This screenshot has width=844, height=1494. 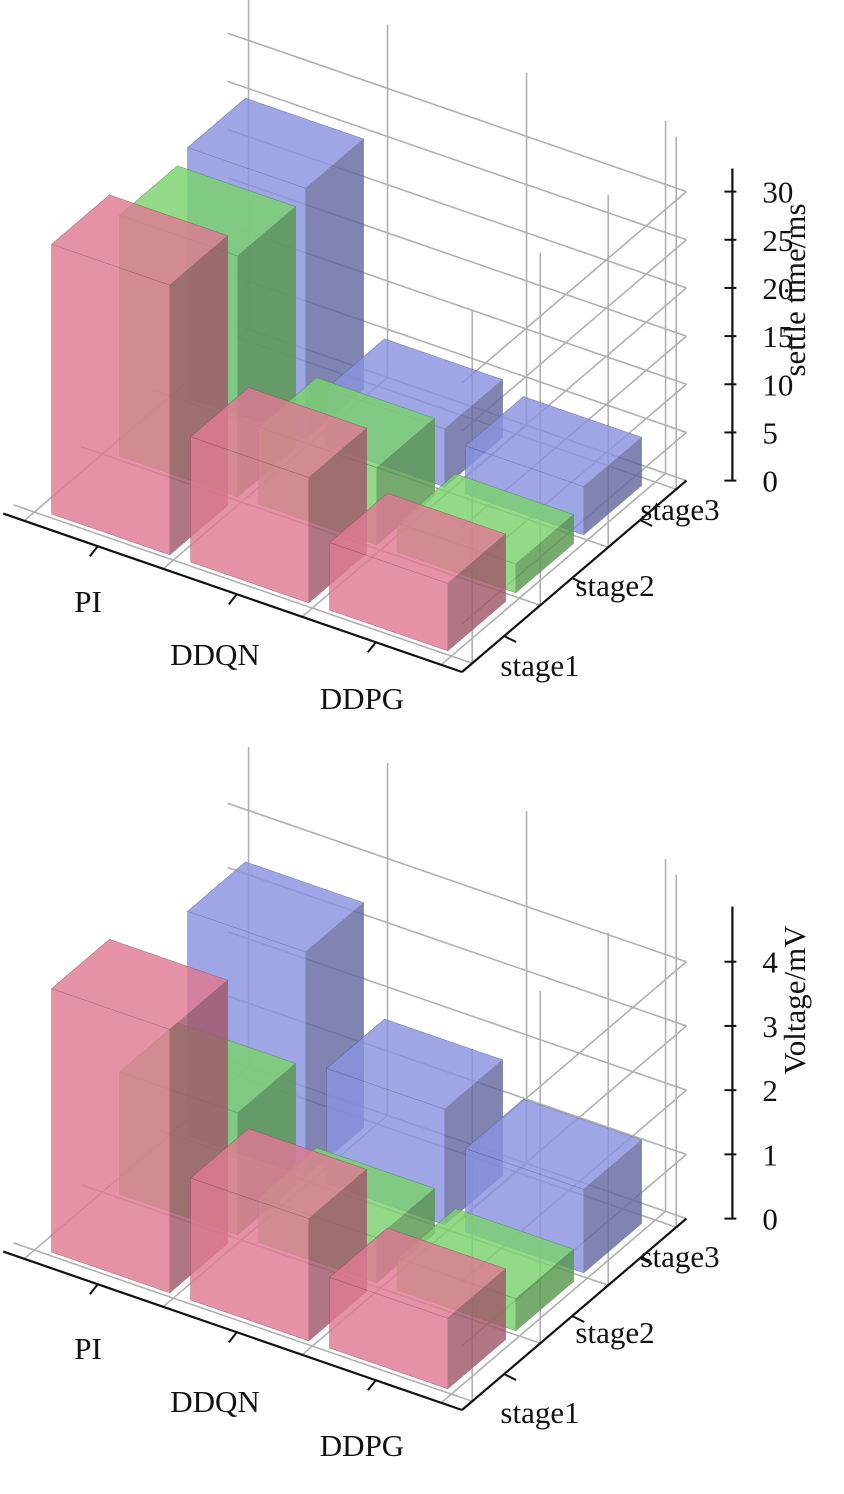 What do you see at coordinates (770, 962) in the screenshot?
I see `z-tick-label: 4` at bounding box center [770, 962].